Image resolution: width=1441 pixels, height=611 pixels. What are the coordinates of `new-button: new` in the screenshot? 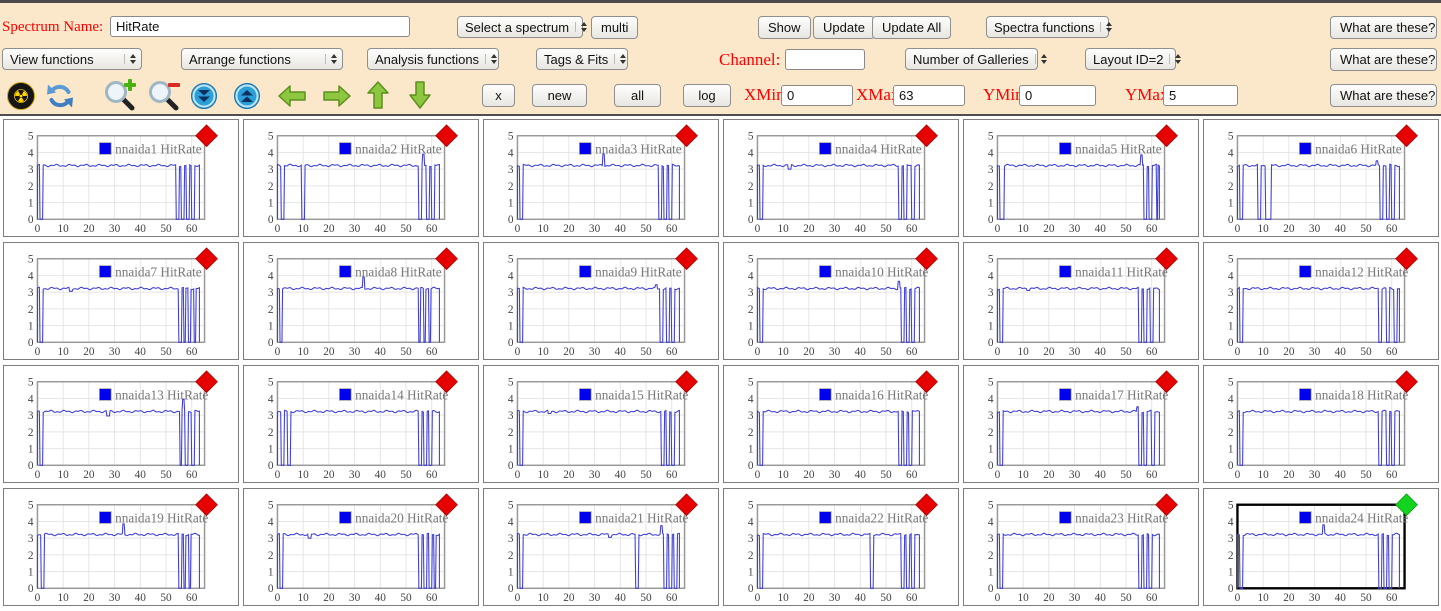 It's located at (559, 95).